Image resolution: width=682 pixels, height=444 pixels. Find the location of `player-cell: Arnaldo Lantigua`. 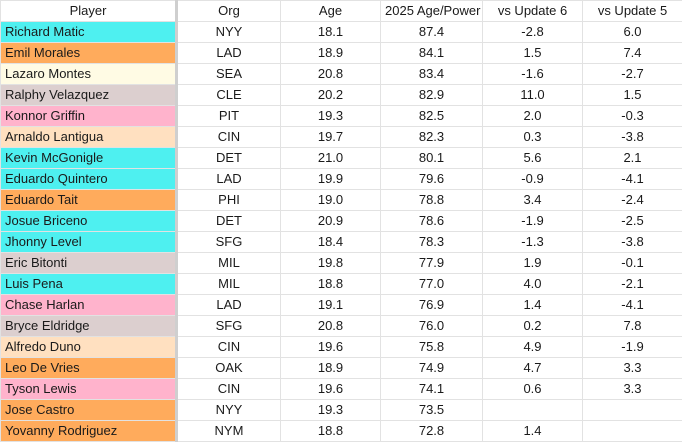

player-cell: Arnaldo Lantigua is located at coordinates (89, 137).